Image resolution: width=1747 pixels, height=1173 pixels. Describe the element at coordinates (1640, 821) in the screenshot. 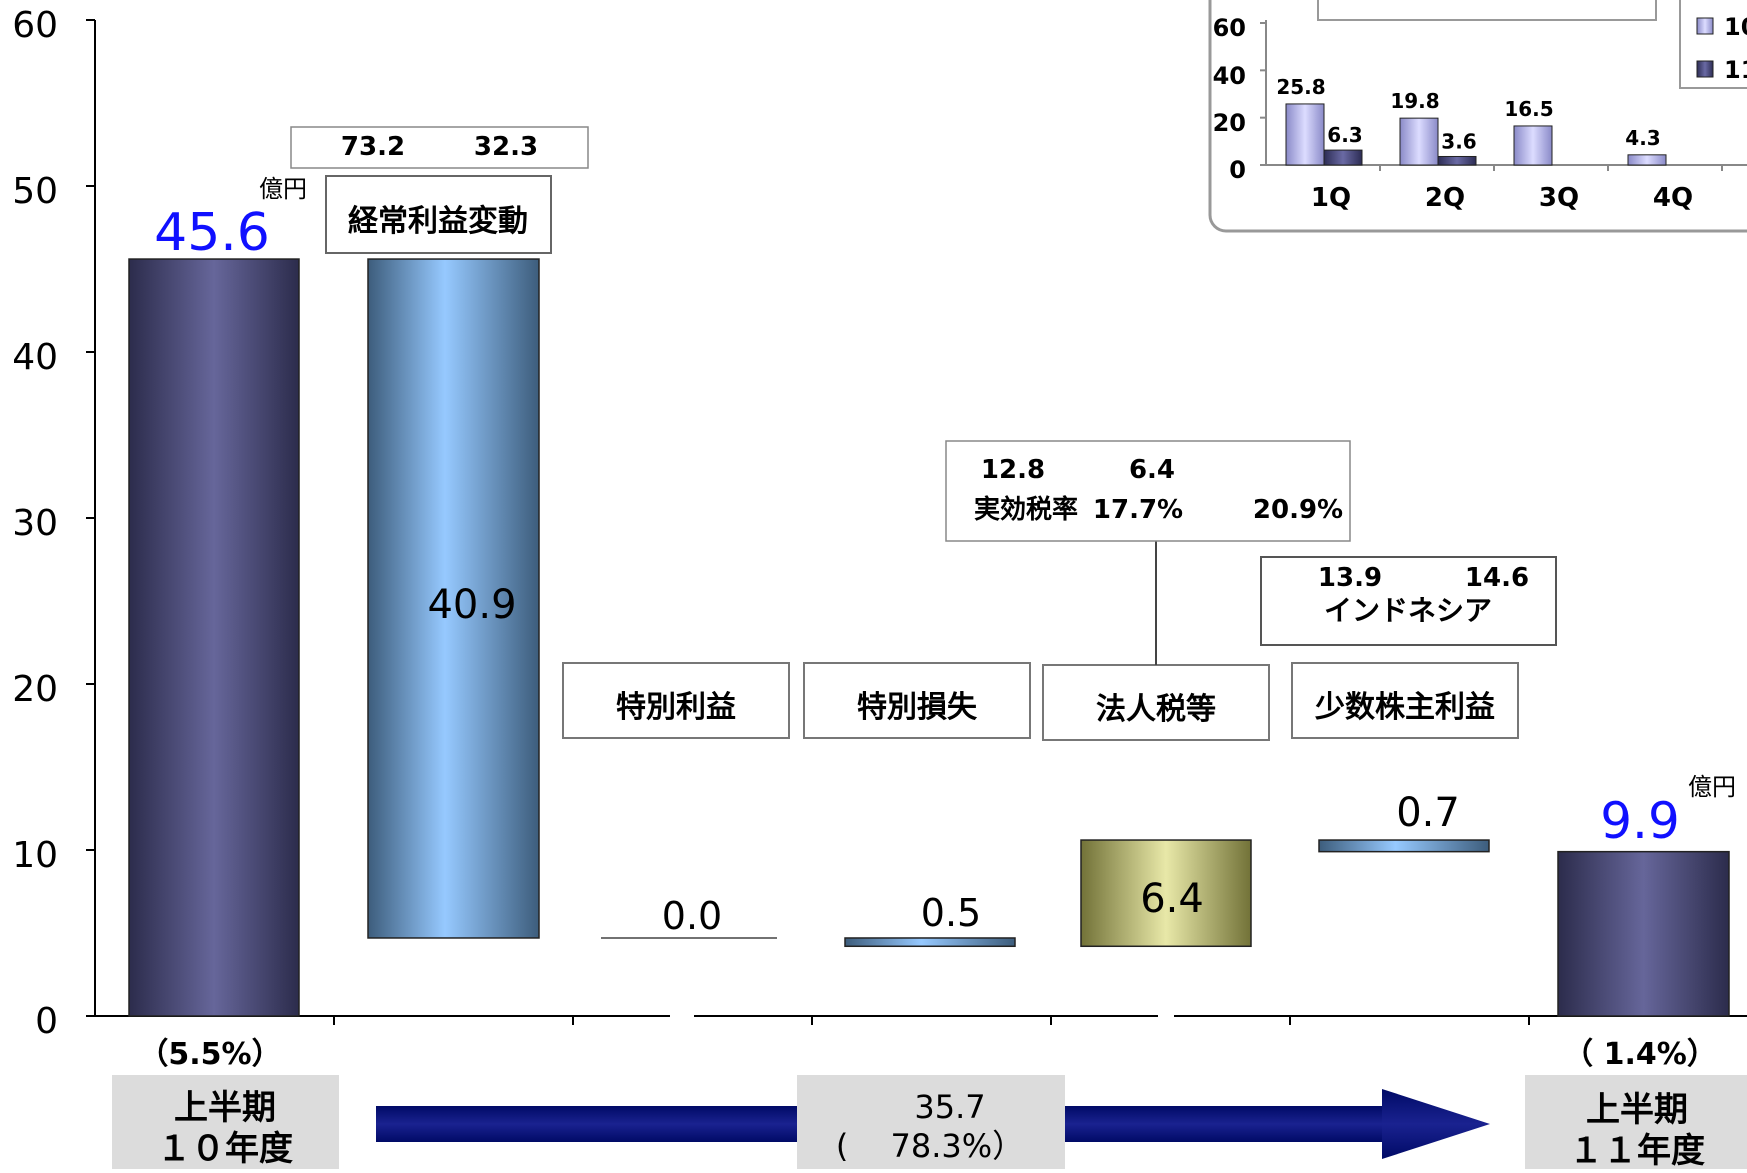

I see `value-label-end: 9.9` at that location.